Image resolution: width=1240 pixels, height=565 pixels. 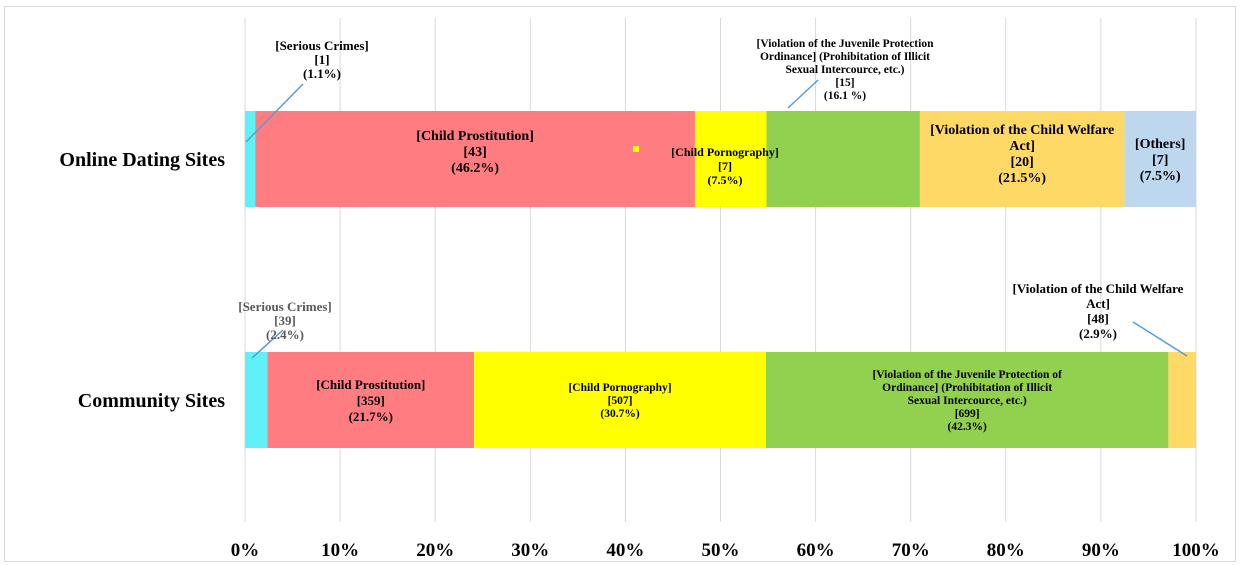 I want to click on data-label-line: [699], so click(x=967, y=414).